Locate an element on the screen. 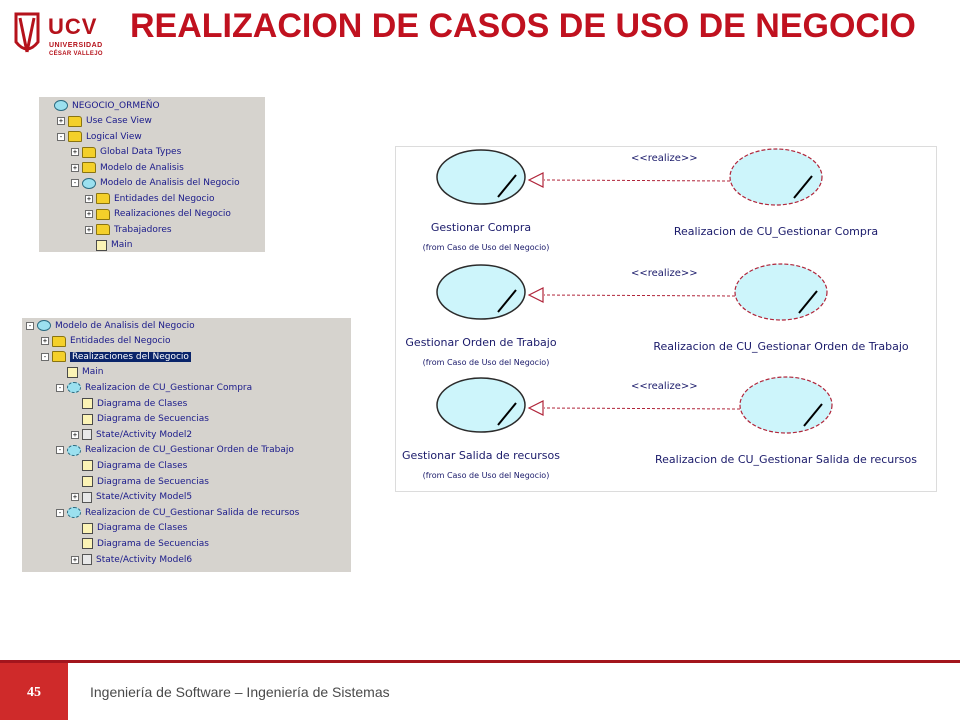 This screenshot has height=720, width=960. tree-item: - Logical View is located at coordinates (99, 136).